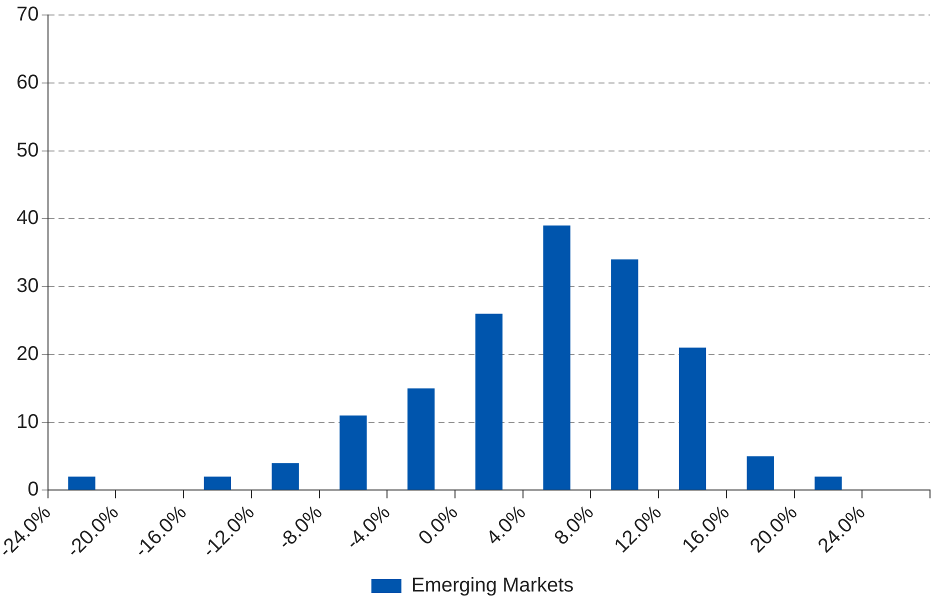 The height and width of the screenshot is (606, 950). I want to click on y-tick-label: 50, so click(27, 150).